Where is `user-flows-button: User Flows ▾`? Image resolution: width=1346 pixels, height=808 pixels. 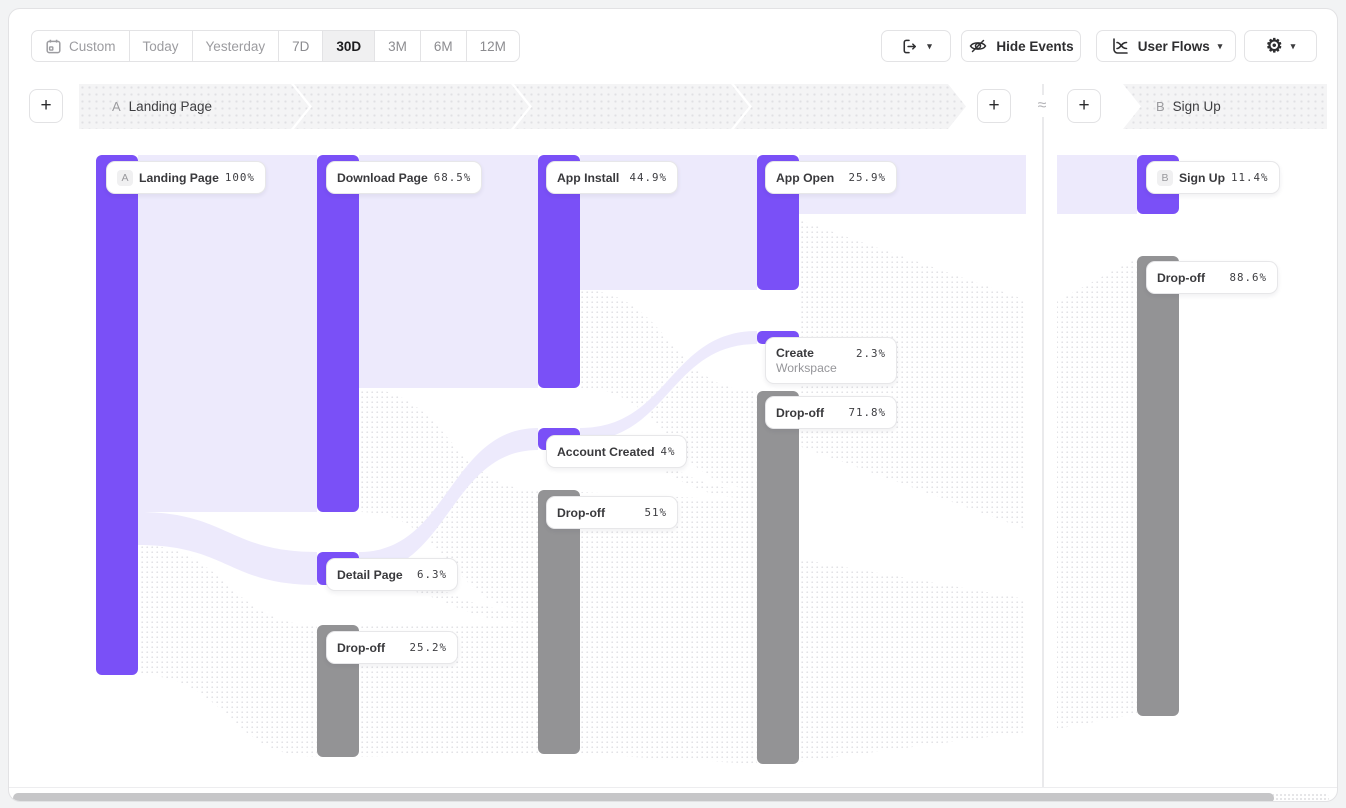 user-flows-button: User Flows ▾ is located at coordinates (1166, 46).